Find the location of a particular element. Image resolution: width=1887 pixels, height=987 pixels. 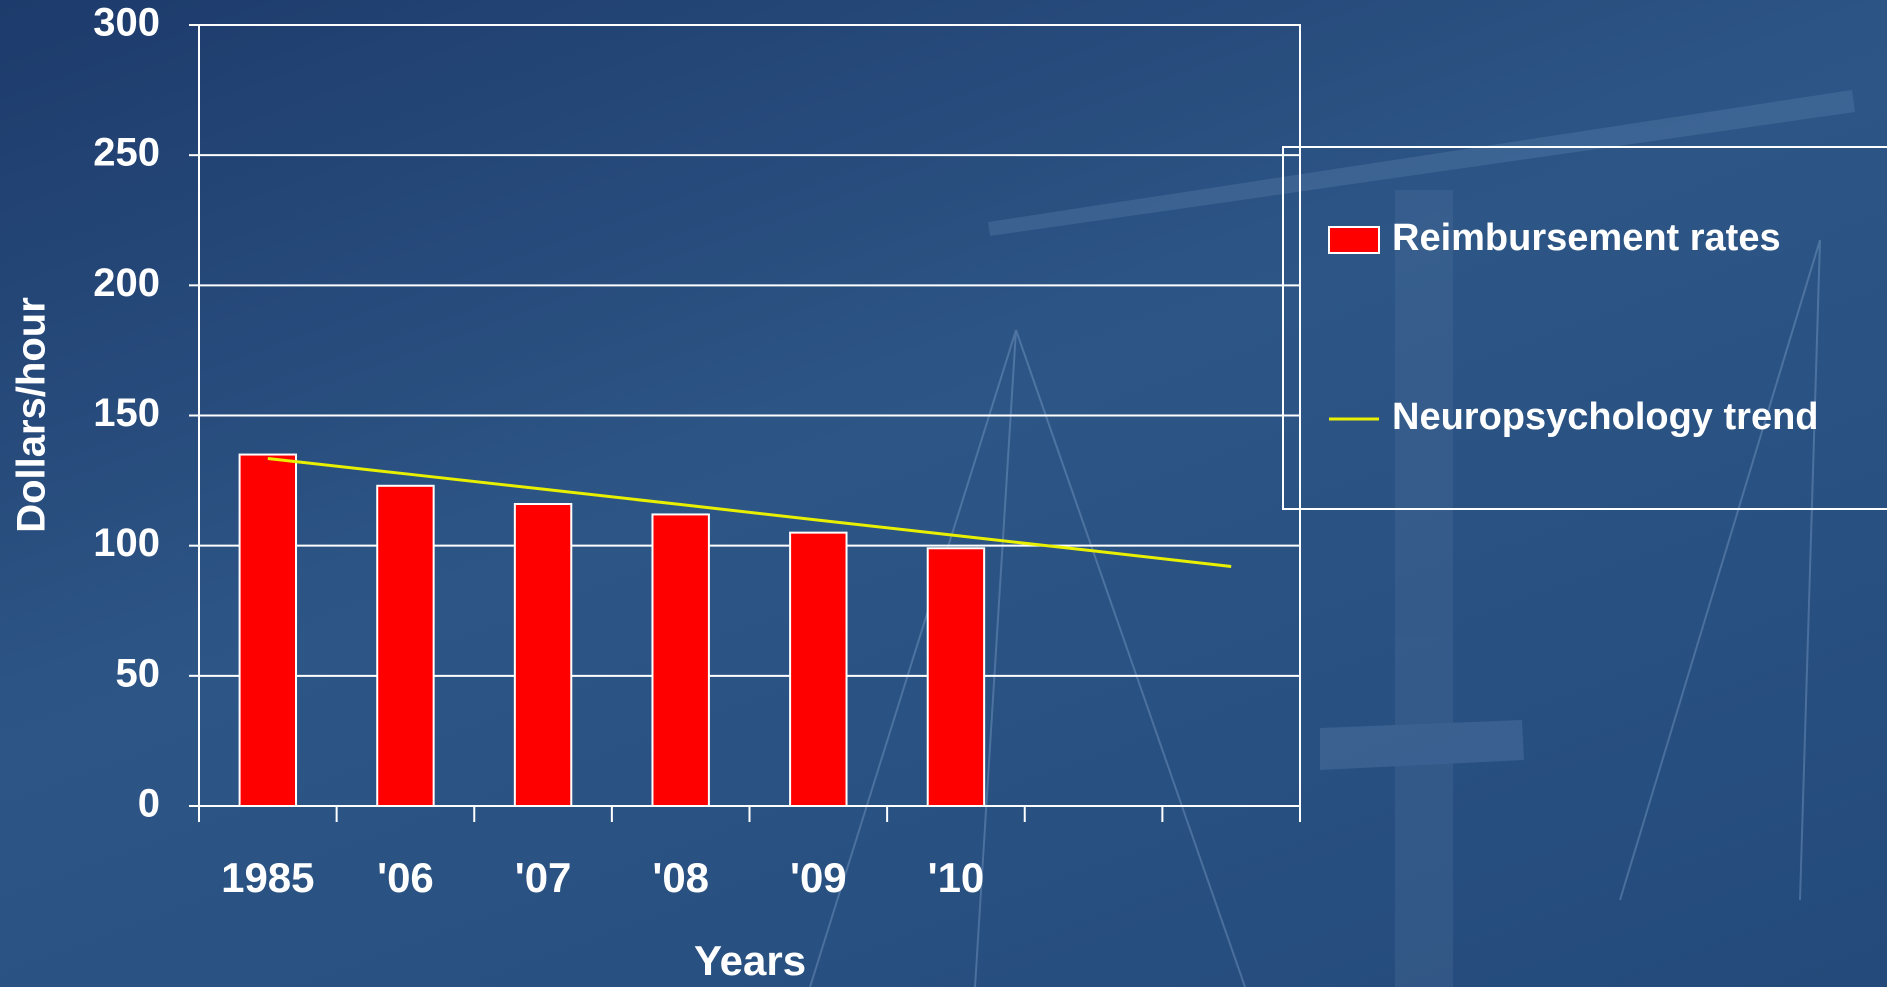

y-tick-label: 0 is located at coordinates (149, 804).